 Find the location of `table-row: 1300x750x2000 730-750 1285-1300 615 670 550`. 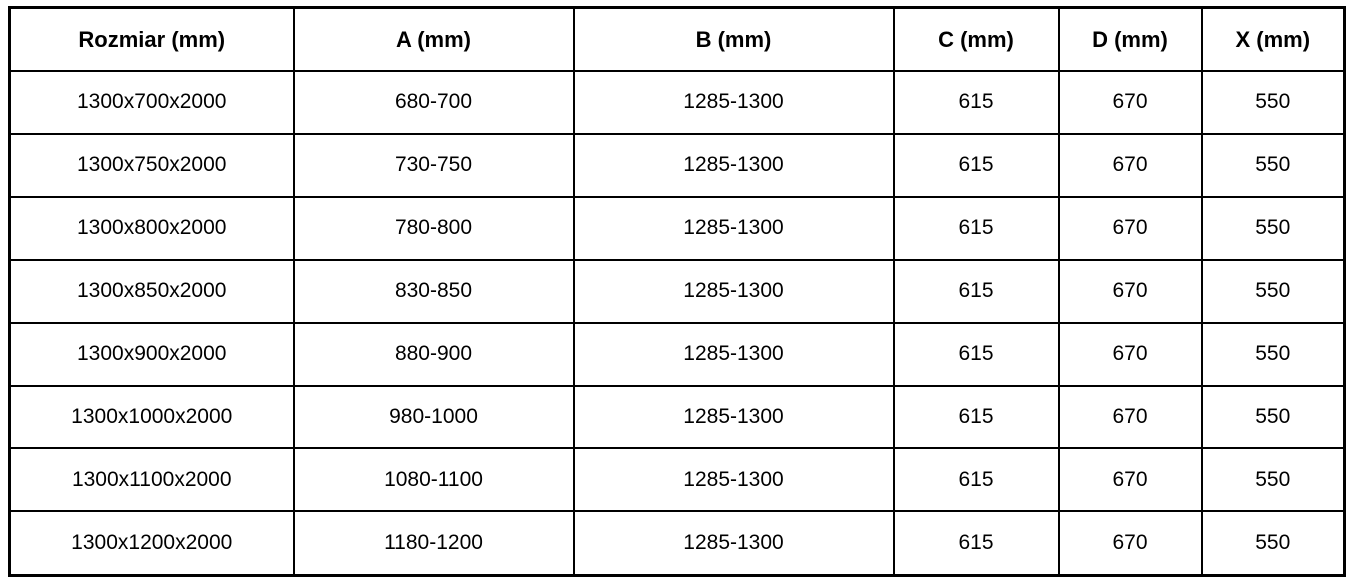

table-row: 1300x750x2000 730-750 1285-1300 615 670 550 is located at coordinates (677, 165).